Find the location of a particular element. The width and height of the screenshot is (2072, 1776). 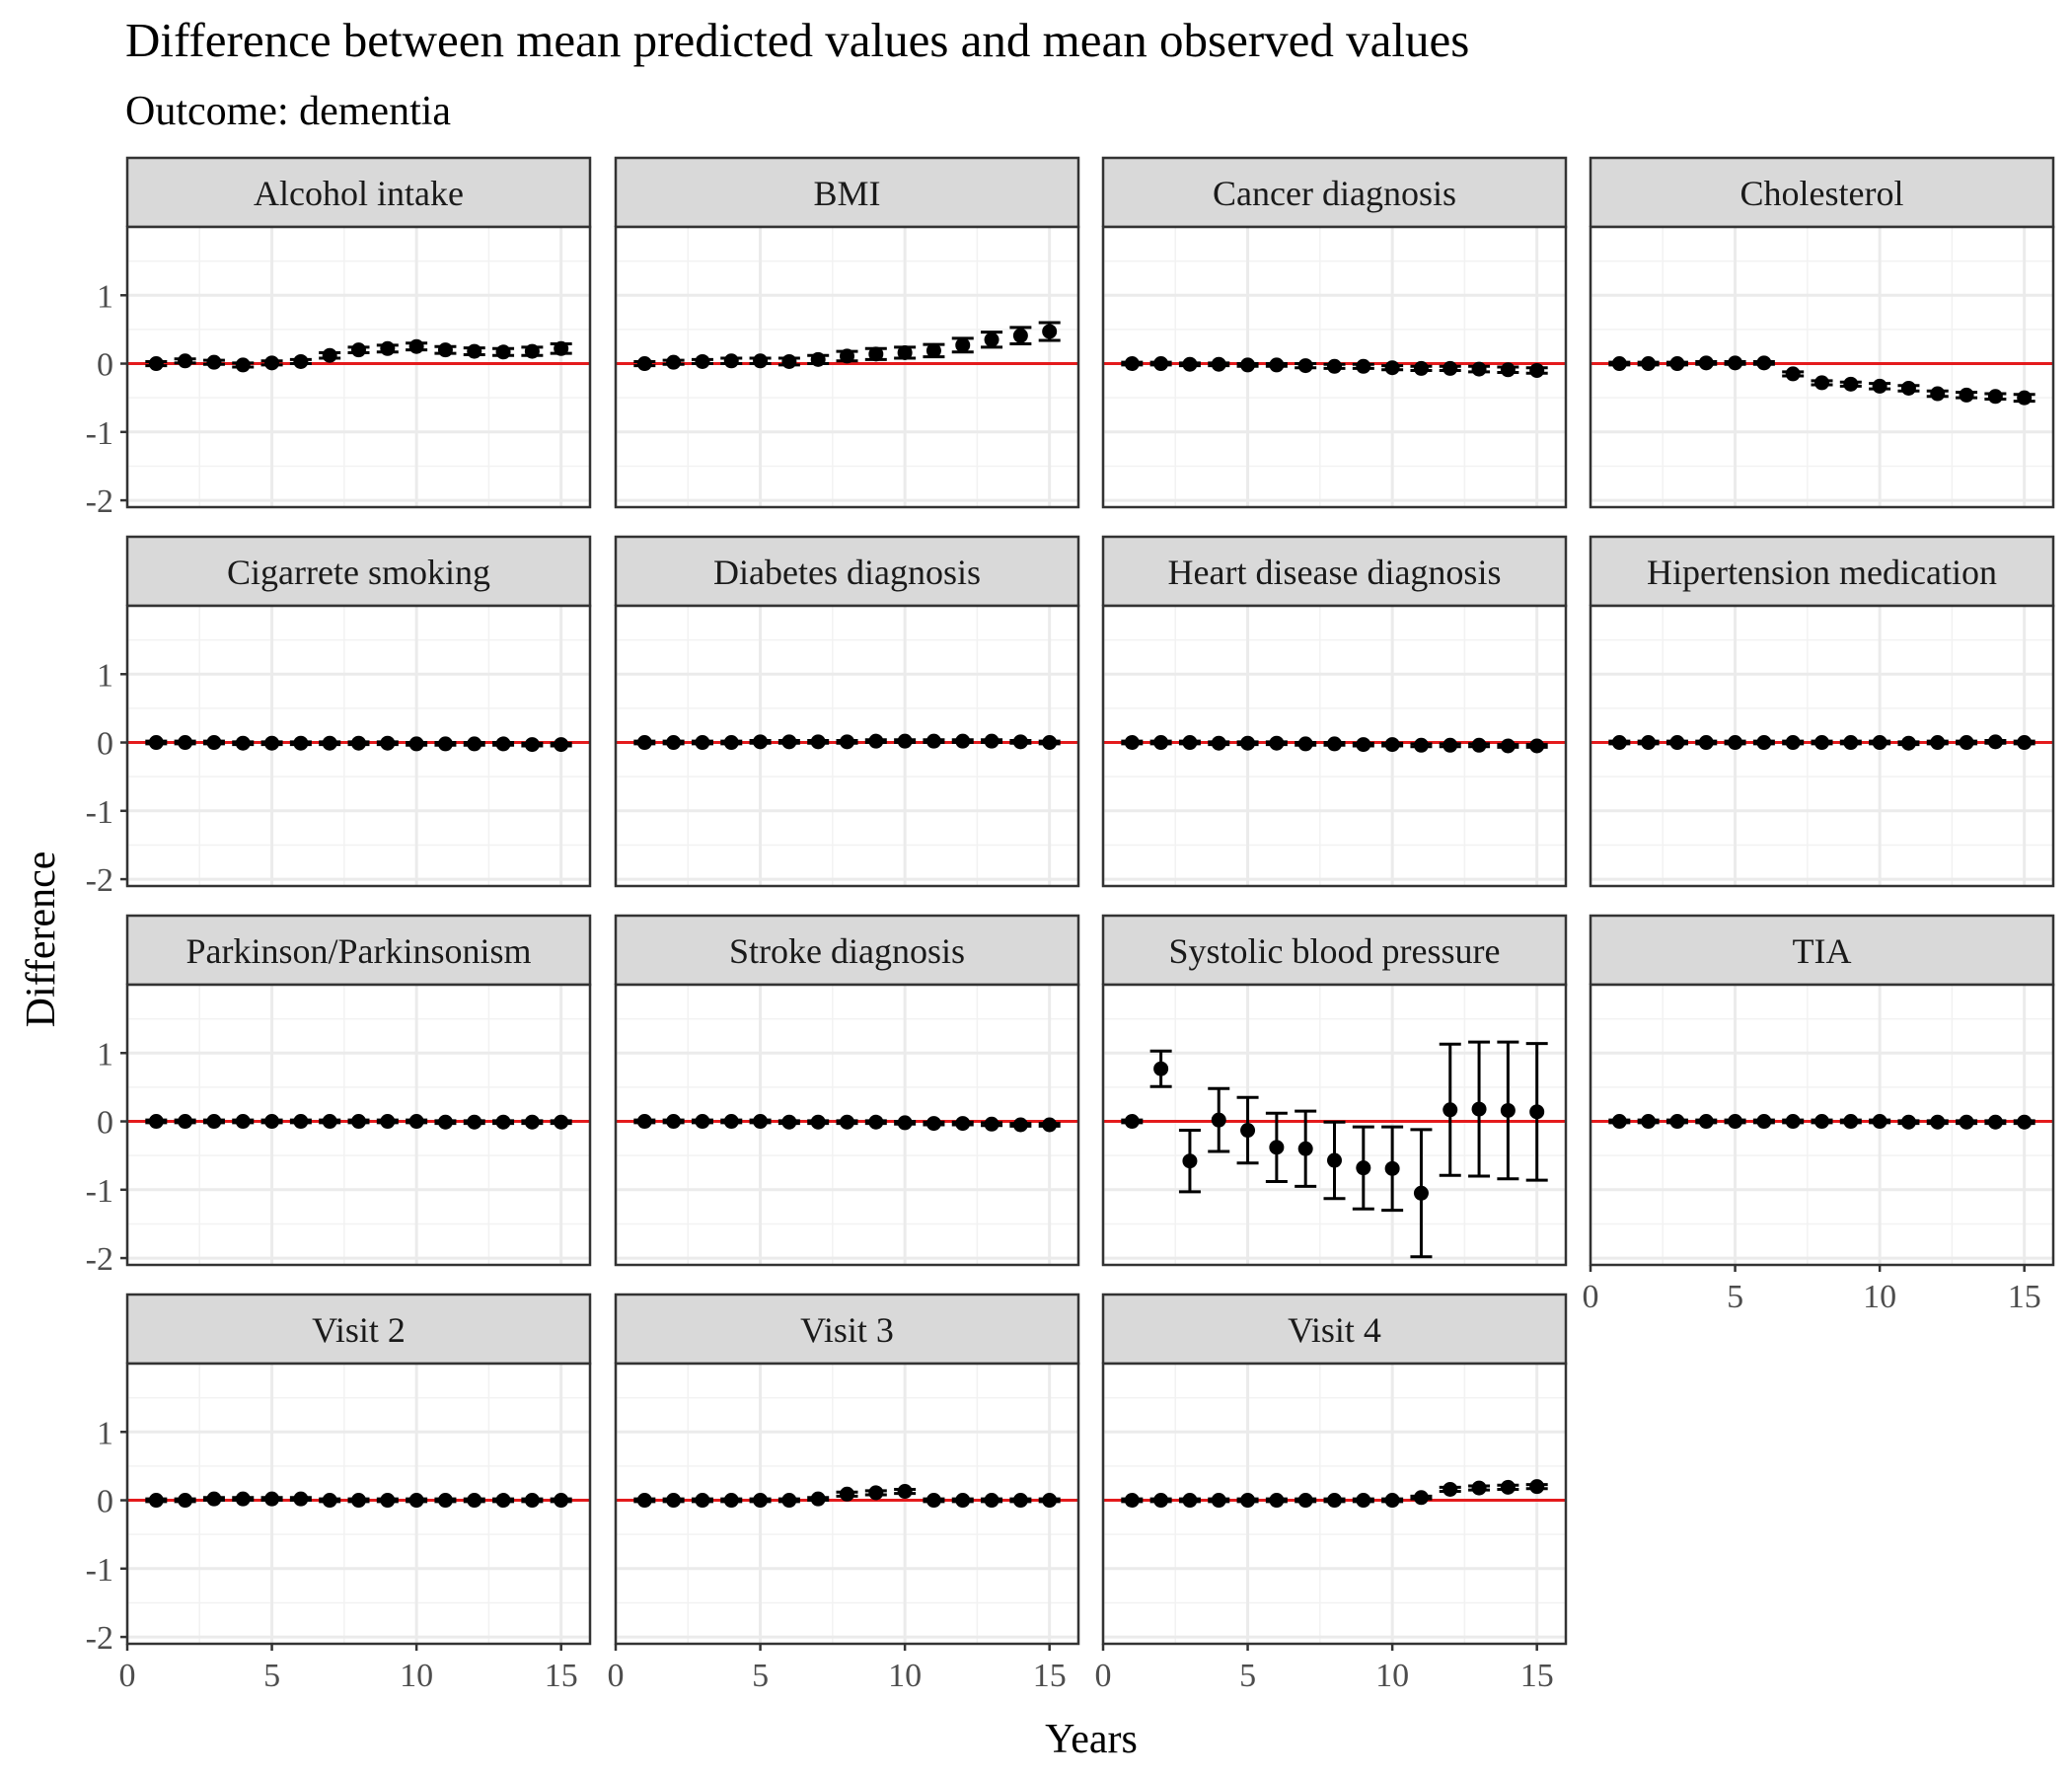

panel-parkinson-parkinsonism: Parkinson/Parkinsonism 1 0 -1 -2 is located at coordinates (339, 1096).